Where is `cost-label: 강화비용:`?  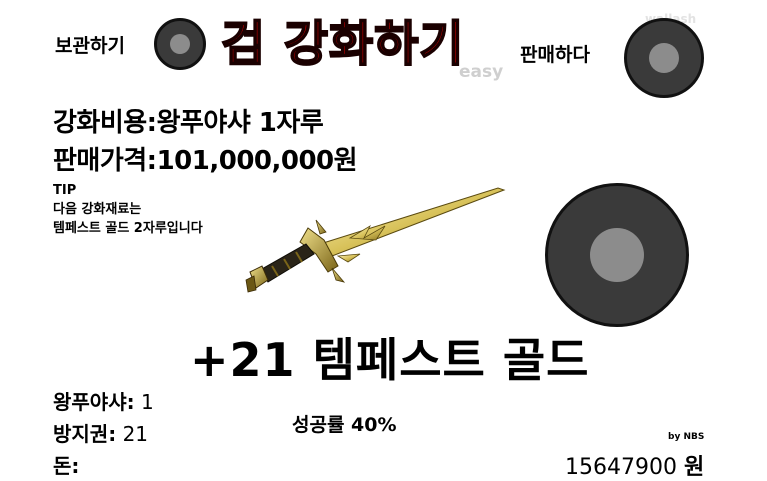
cost-label: 강화비용: is located at coordinates (105, 123).